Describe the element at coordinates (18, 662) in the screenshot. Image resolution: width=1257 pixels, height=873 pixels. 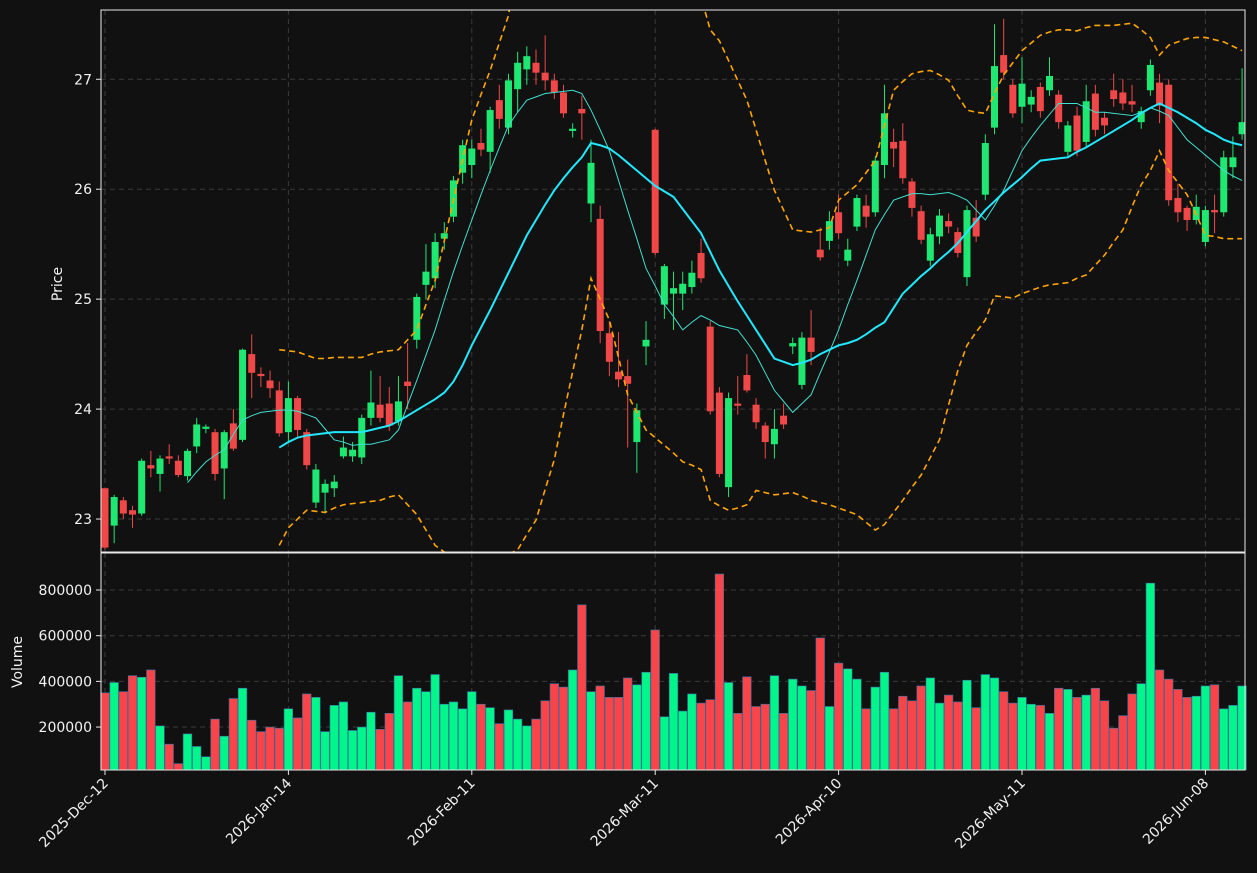
I see `volume-axis-label: Volume` at that location.